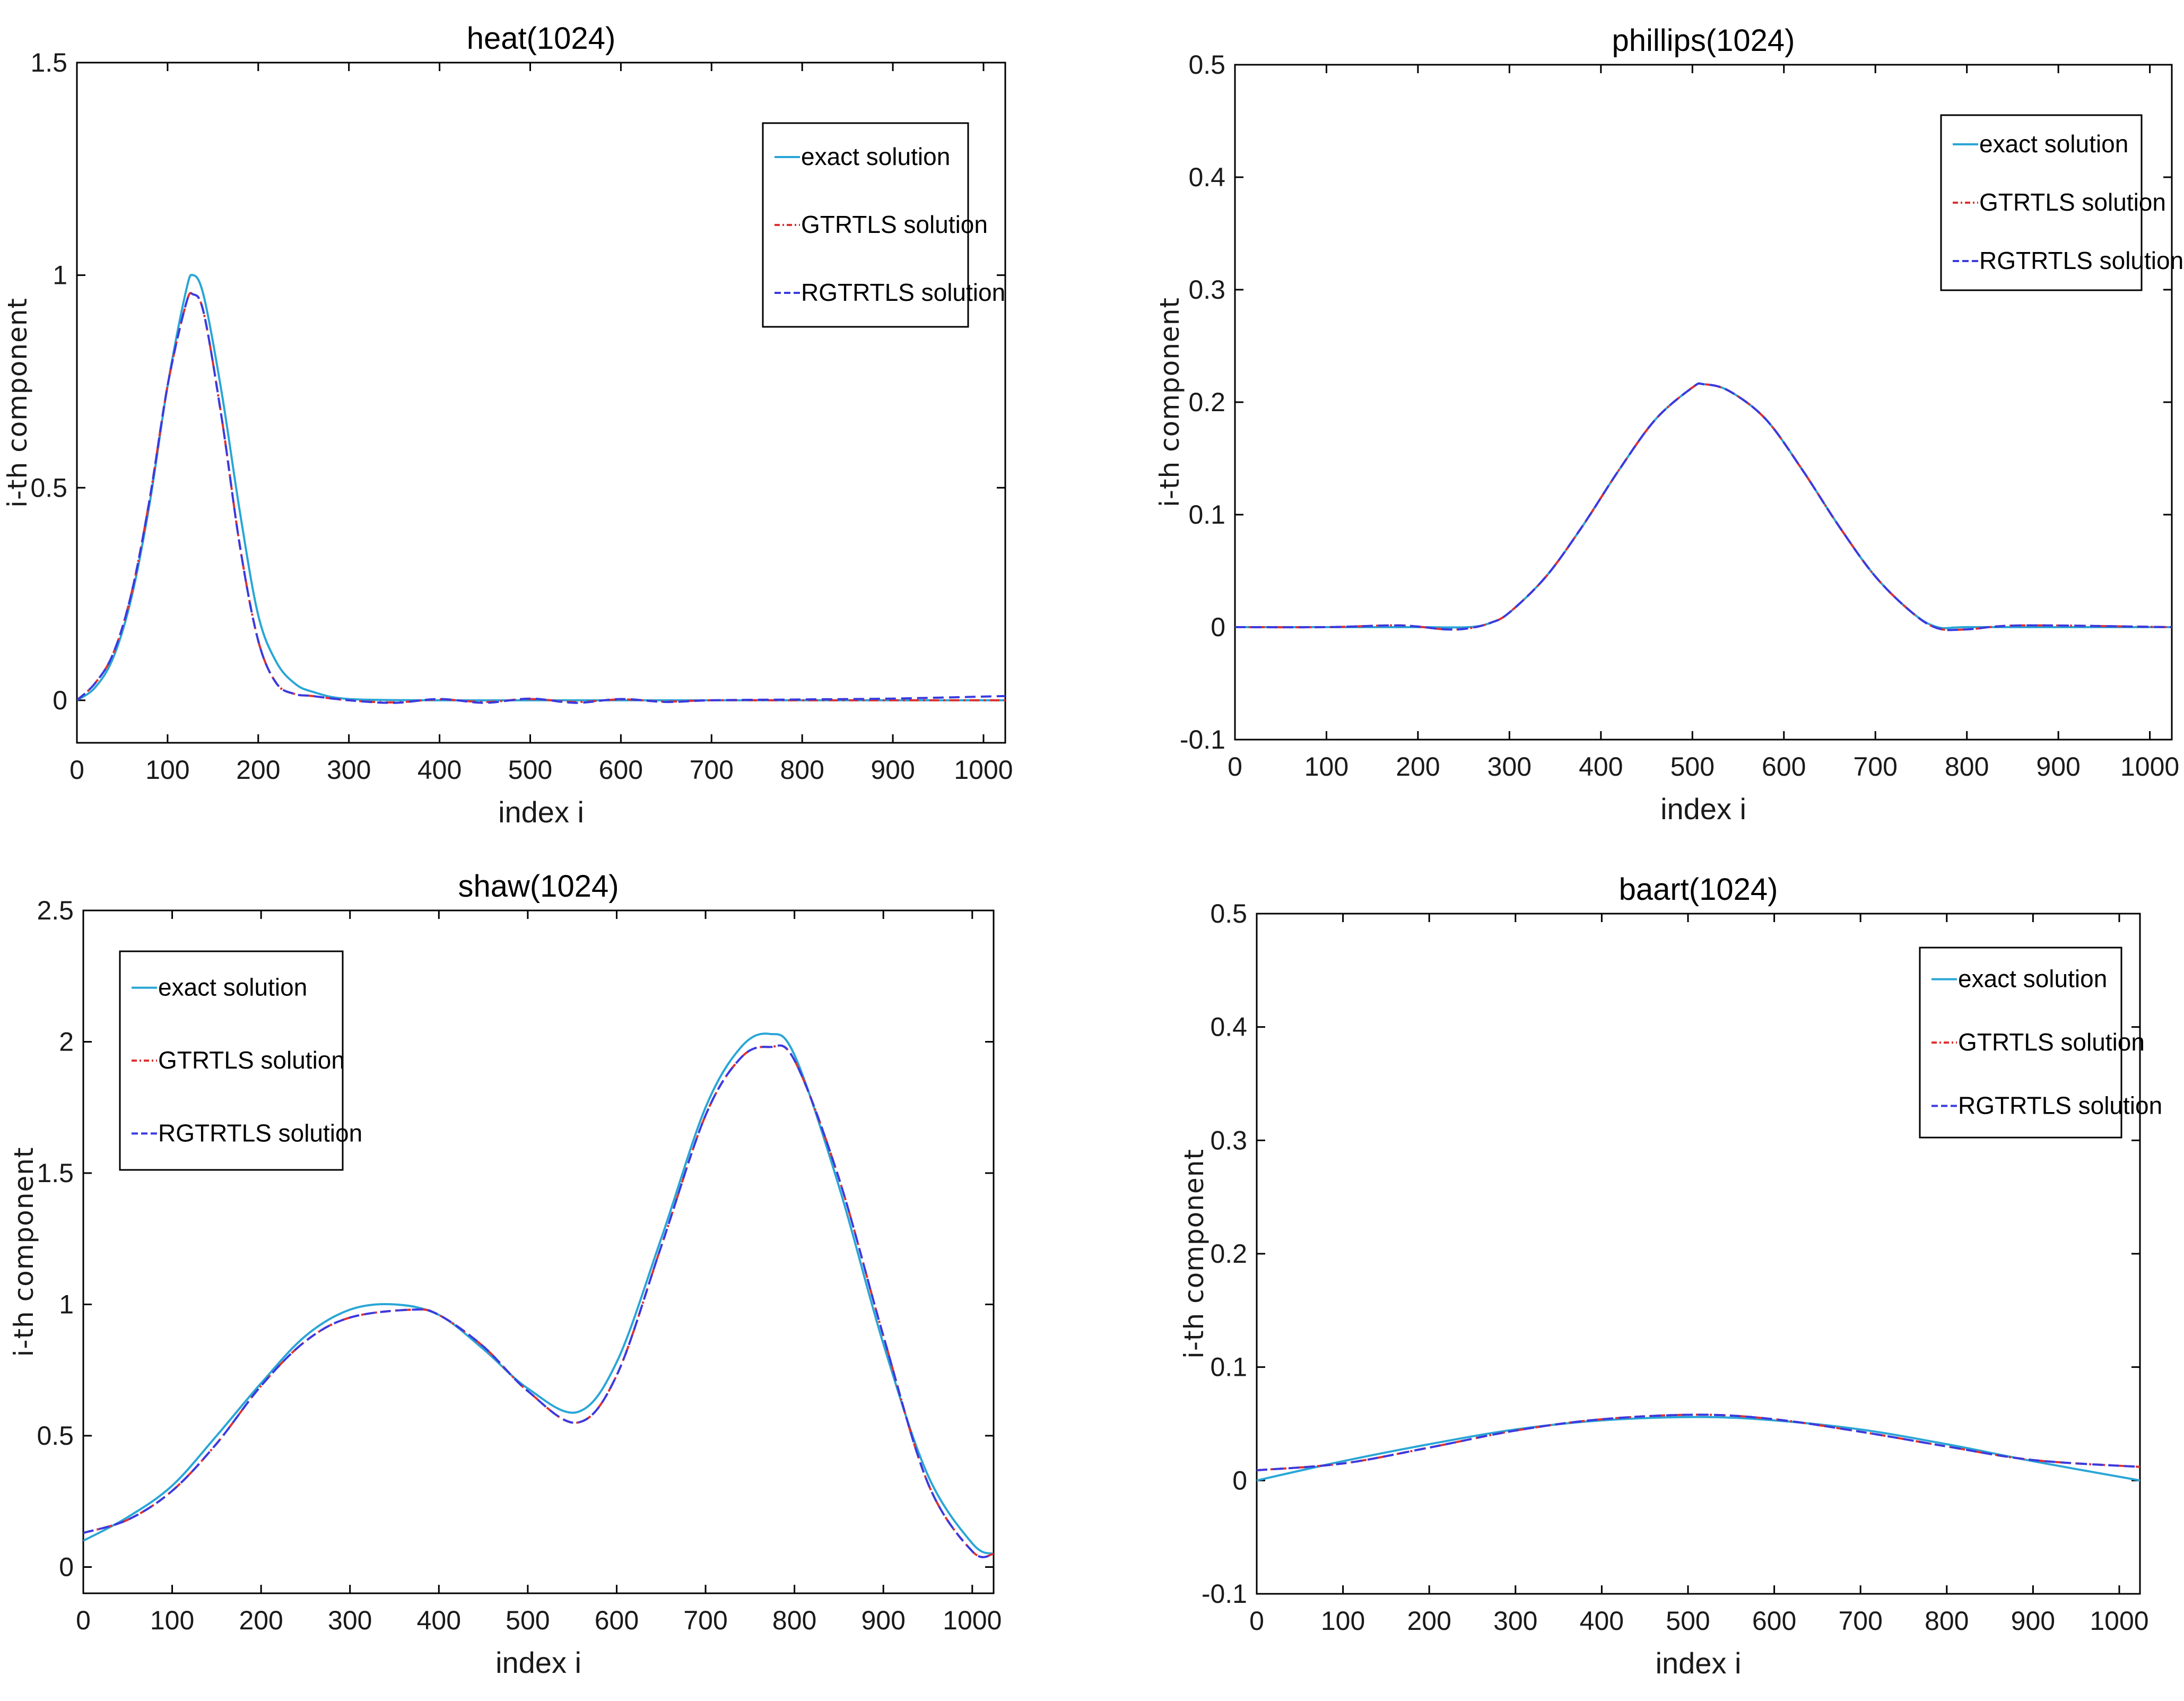 The width and height of the screenshot is (2184, 1701). Describe the element at coordinates (1206, 290) in the screenshot. I see `y-tick-label: 0.3` at that location.